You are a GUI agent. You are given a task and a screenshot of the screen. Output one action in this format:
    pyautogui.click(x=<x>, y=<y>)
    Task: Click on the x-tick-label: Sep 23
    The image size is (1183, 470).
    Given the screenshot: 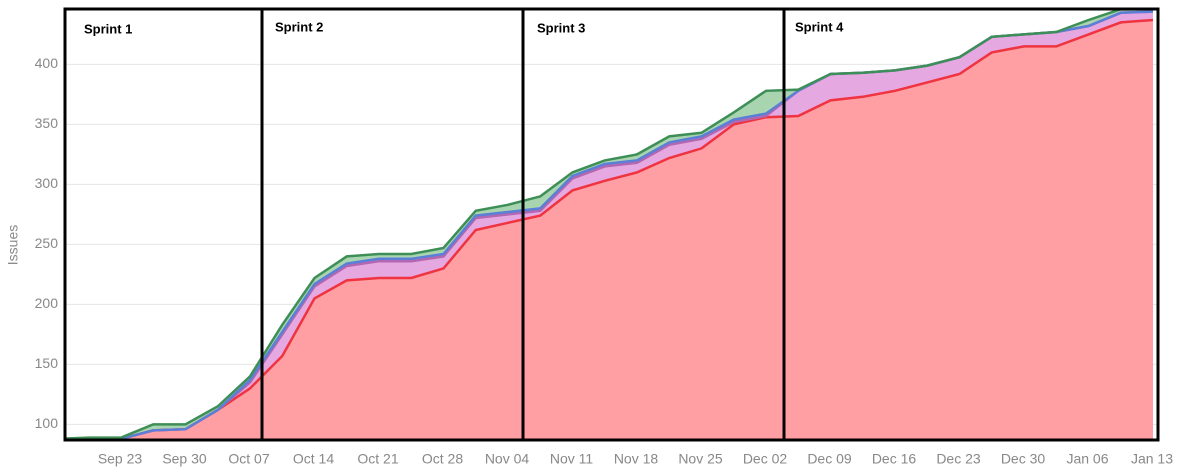 What is the action you would take?
    pyautogui.click(x=120, y=459)
    